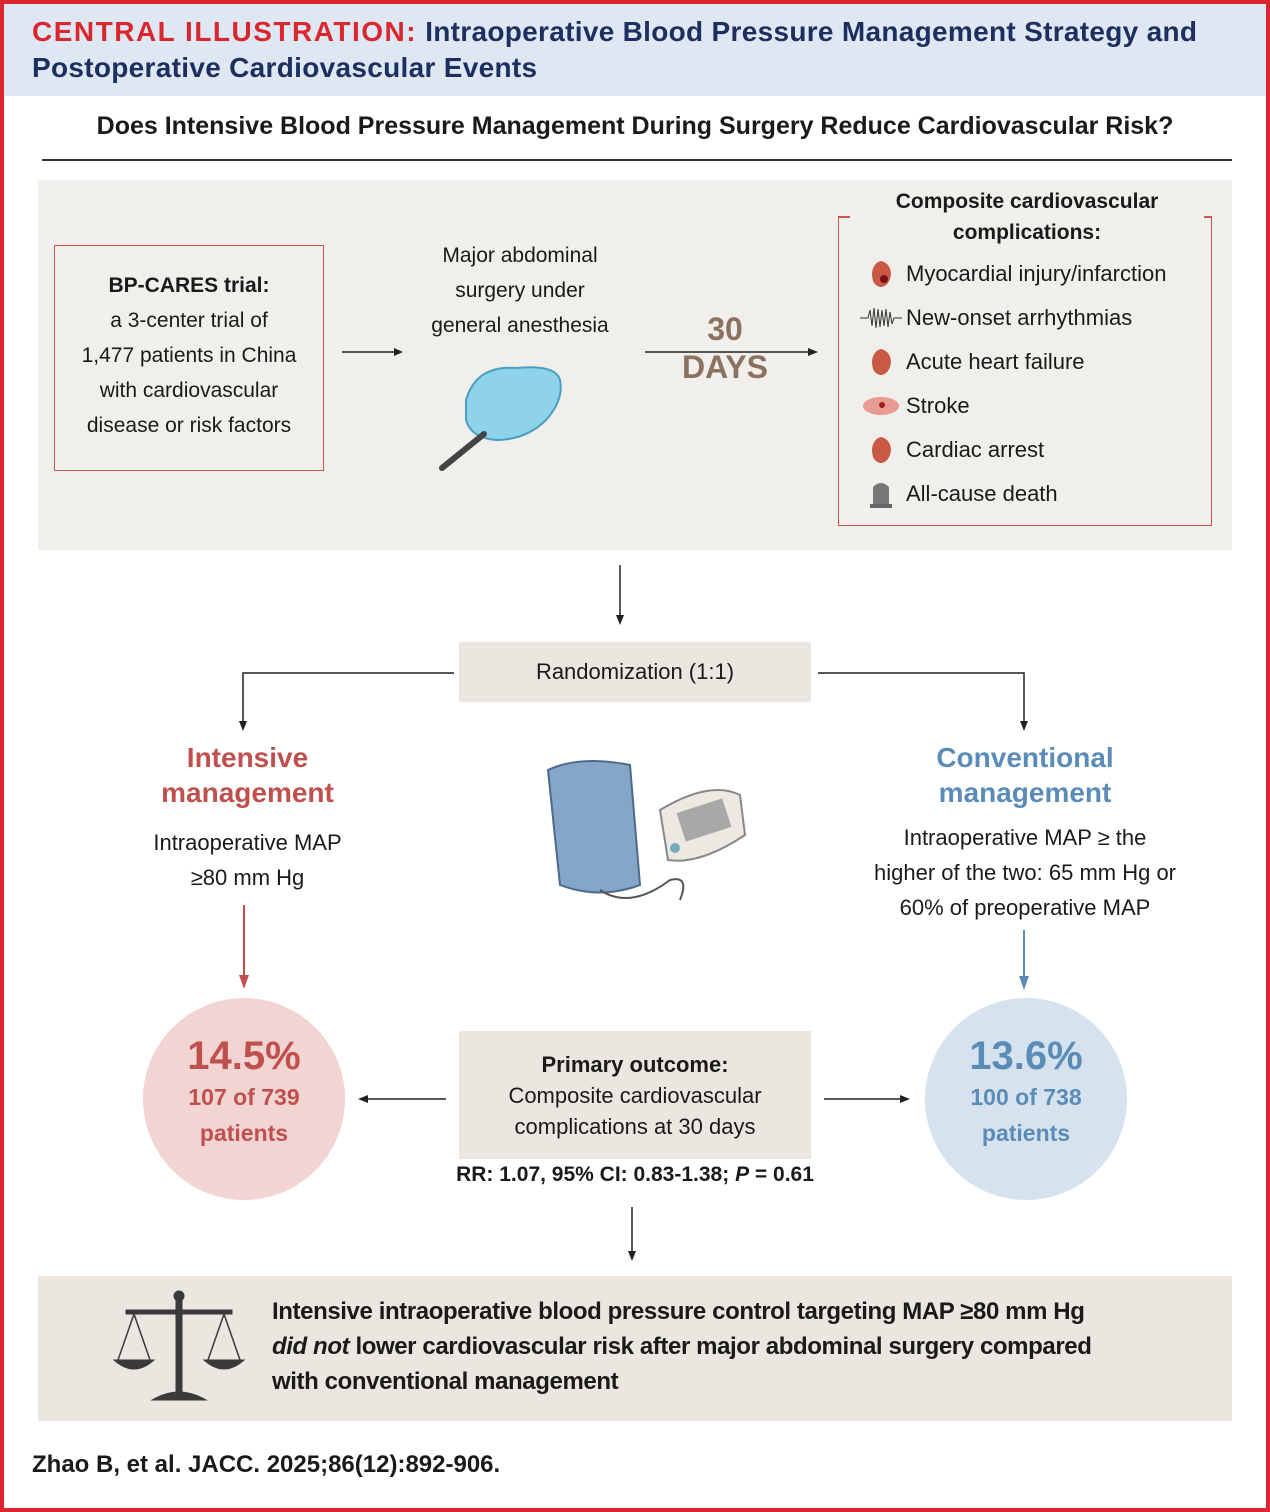  What do you see at coordinates (189, 425) in the screenshot?
I see `trial-line: disease or risk factors` at bounding box center [189, 425].